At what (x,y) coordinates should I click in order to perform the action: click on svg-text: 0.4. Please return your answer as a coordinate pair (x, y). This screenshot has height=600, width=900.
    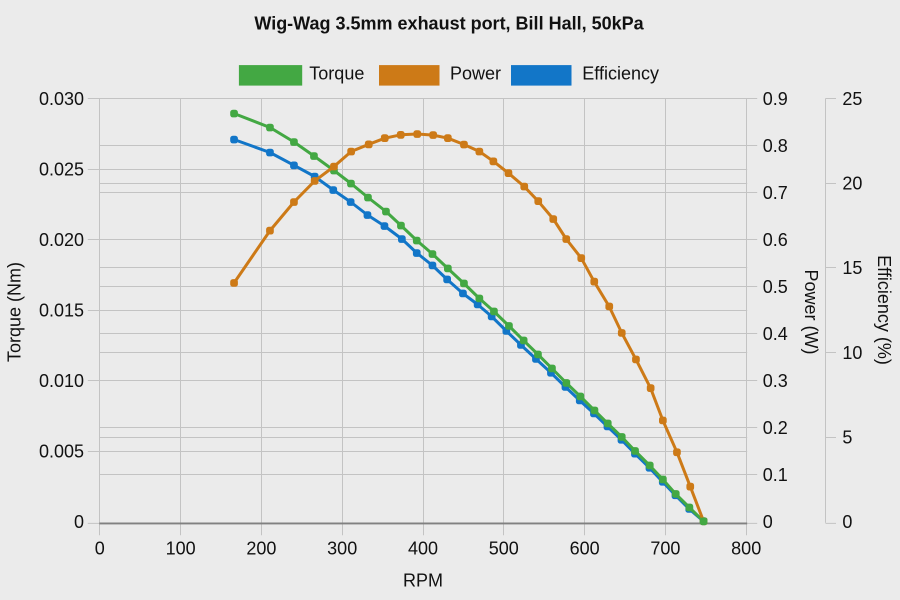
    Looking at the image, I should click on (775, 334).